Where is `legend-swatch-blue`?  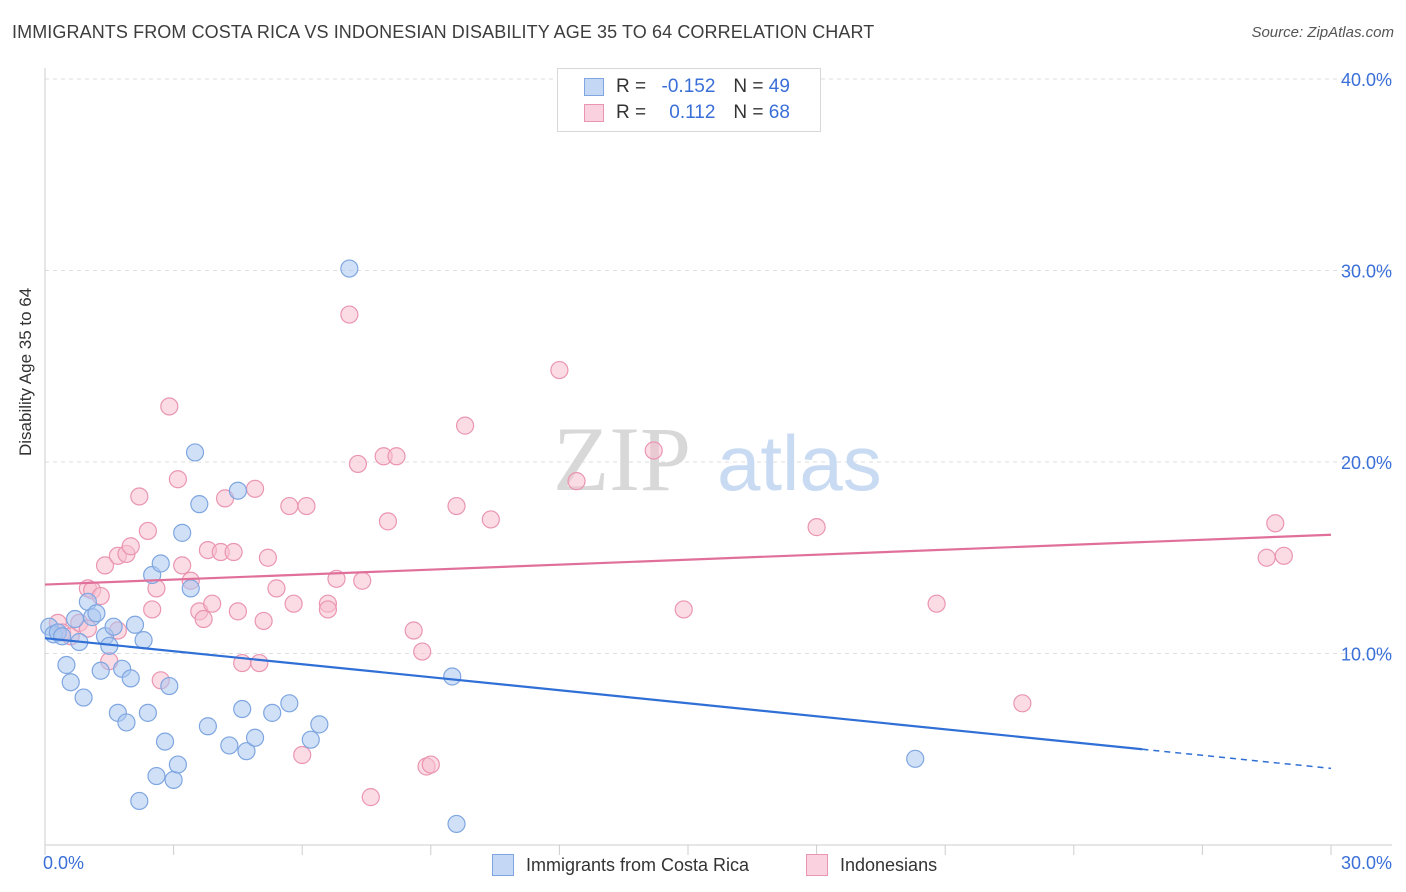 legend-swatch-blue is located at coordinates (594, 87).